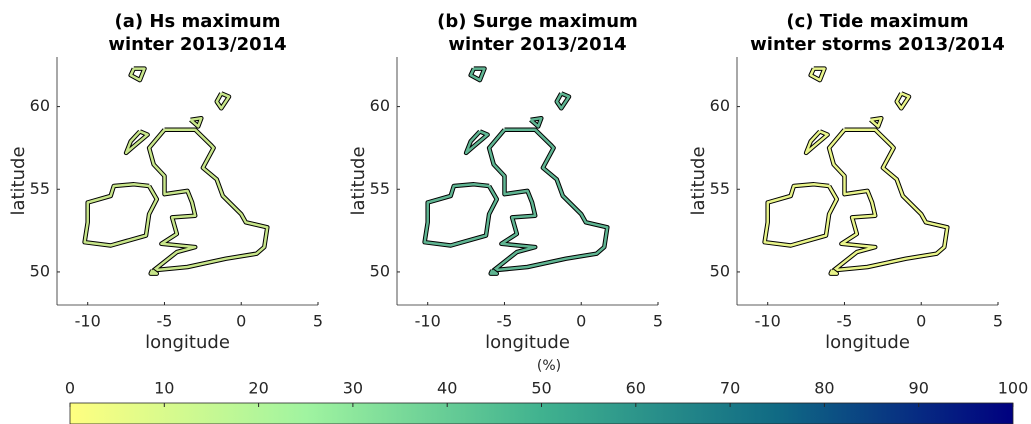 This screenshot has height=424, width=1031. I want to click on panel-title: (a) Hs maximum, so click(198, 21).